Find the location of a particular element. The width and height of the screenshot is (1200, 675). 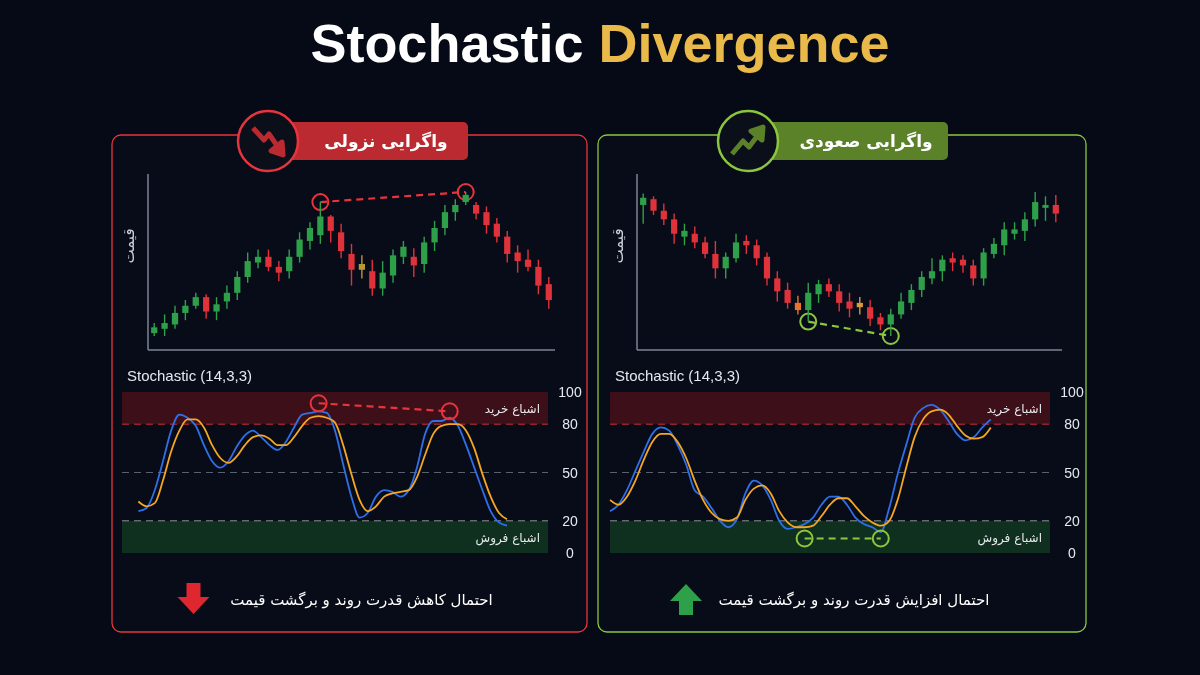

chart-title: واگرایی نزولی is located at coordinates (386, 141).